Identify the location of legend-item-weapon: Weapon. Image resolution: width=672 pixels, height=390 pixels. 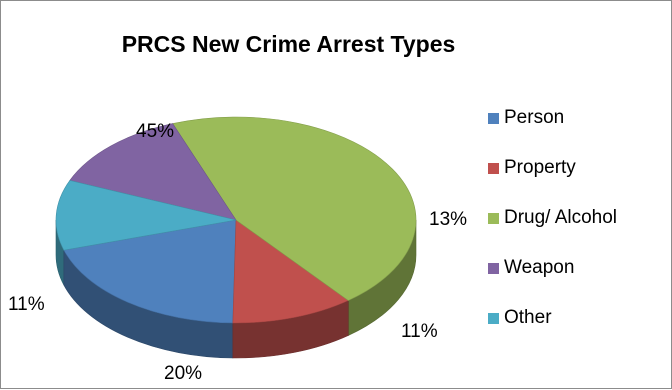
(552, 268).